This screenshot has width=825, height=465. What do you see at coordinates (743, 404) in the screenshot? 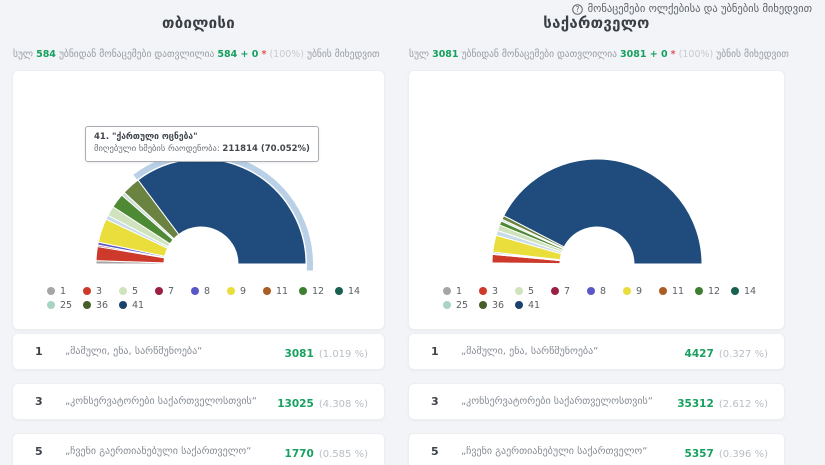
I see `party-percent: (2.612 %)` at bounding box center [743, 404].